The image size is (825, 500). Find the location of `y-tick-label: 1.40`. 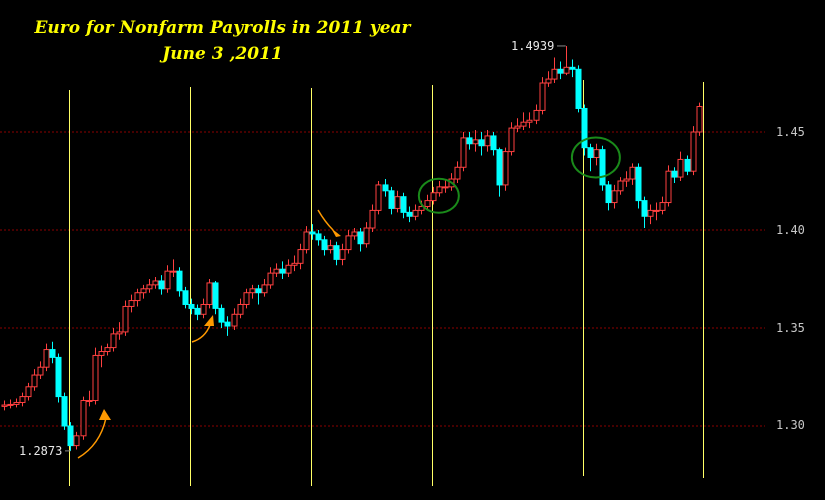

y-tick-label: 1.40 is located at coordinates (790, 230).